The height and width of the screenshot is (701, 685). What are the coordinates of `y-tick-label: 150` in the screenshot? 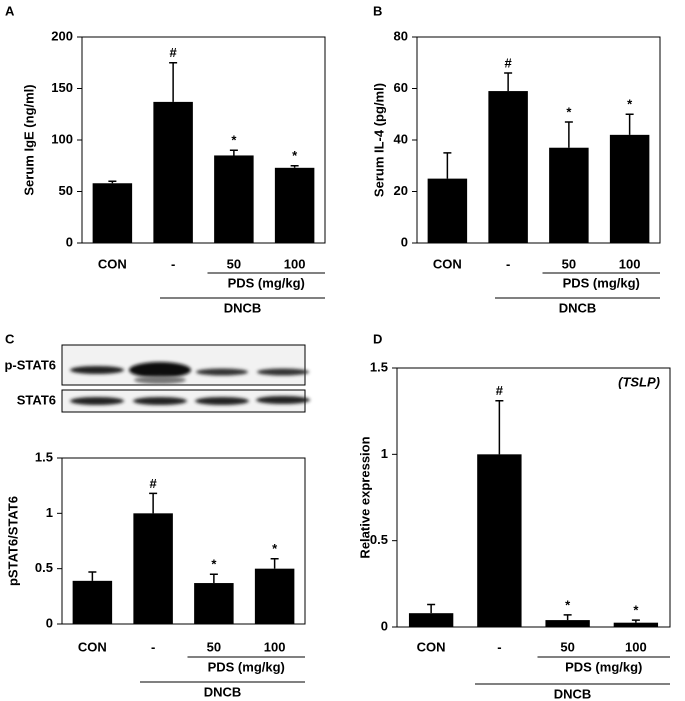 It's located at (62, 87).